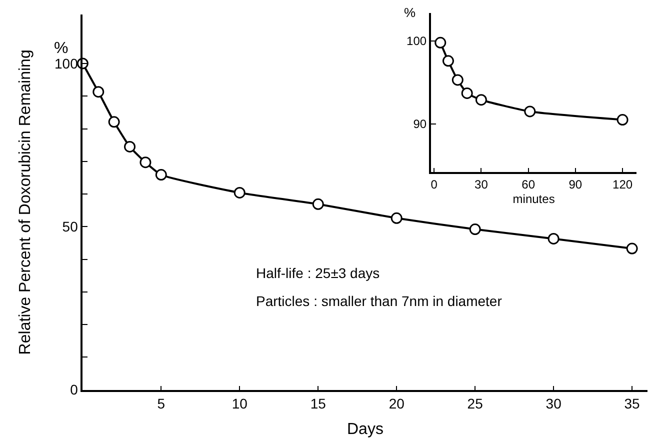  Describe the element at coordinates (318, 273) in the screenshot. I see `annotation: Half-life : 25±3 days` at that location.